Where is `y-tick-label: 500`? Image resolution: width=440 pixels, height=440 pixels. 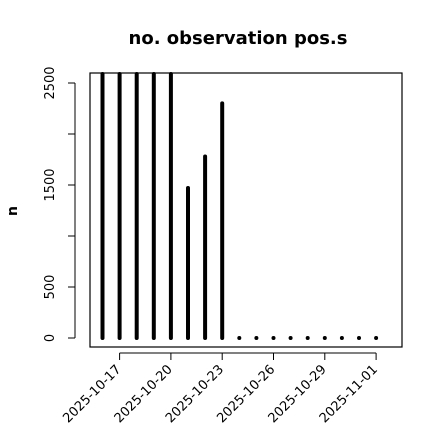
y-tick-label: 500 is located at coordinates (50, 287).